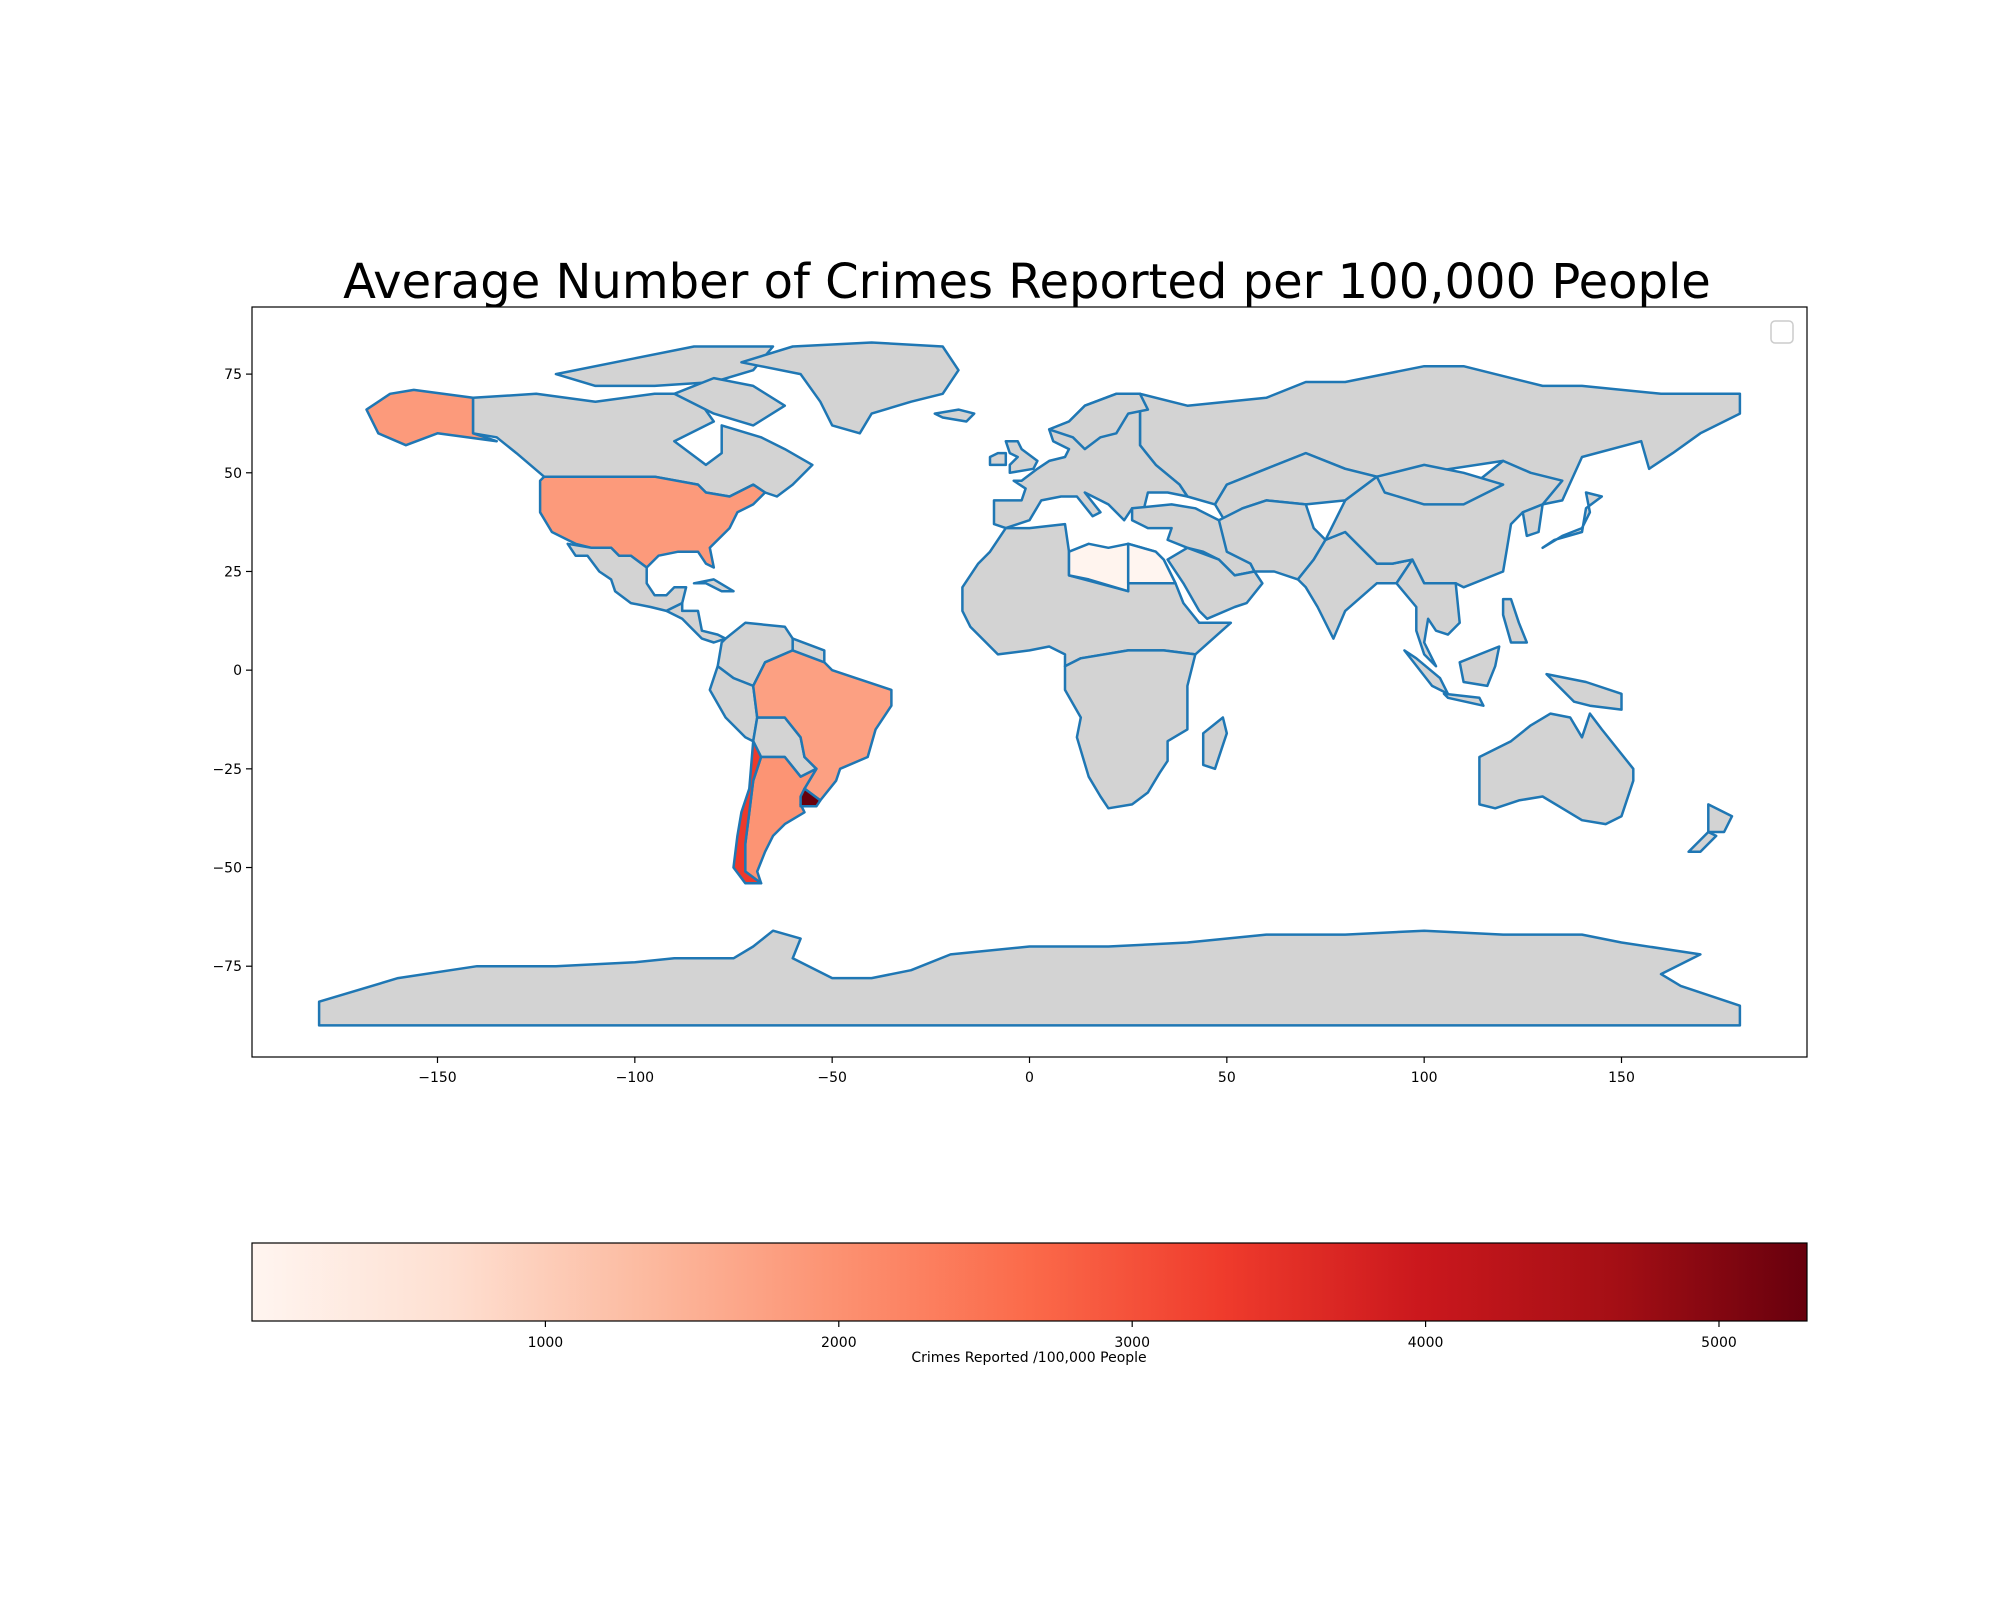  What do you see at coordinates (1029, 978) in the screenshot?
I see `country-antarctica` at bounding box center [1029, 978].